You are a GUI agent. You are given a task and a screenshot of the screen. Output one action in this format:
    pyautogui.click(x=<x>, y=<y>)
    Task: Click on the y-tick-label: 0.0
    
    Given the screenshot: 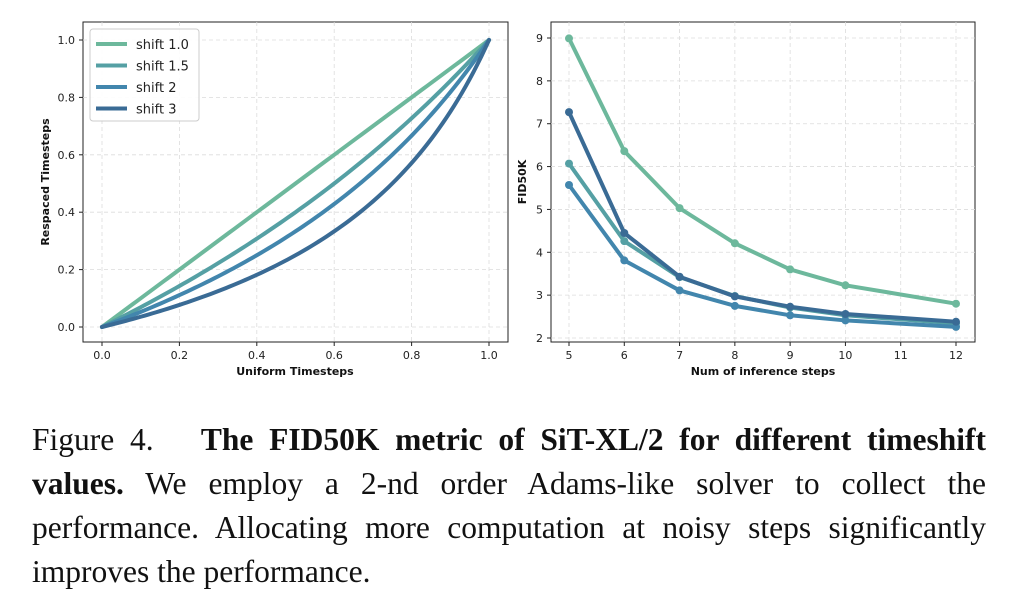 What is the action you would take?
    pyautogui.click(x=67, y=327)
    